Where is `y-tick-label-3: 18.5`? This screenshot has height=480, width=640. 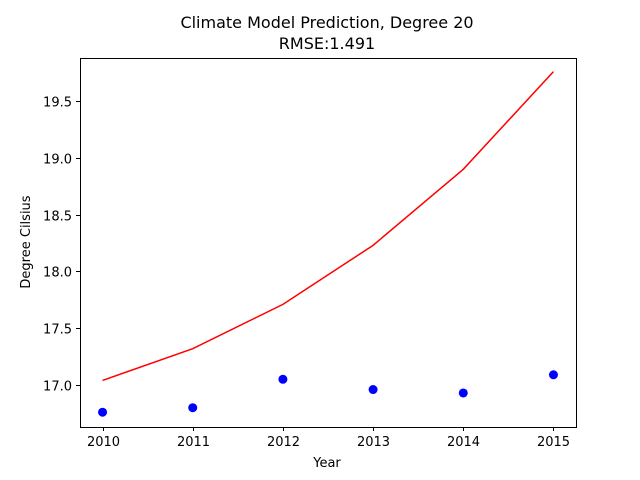 y-tick-label-3: 18.5 is located at coordinates (57, 217).